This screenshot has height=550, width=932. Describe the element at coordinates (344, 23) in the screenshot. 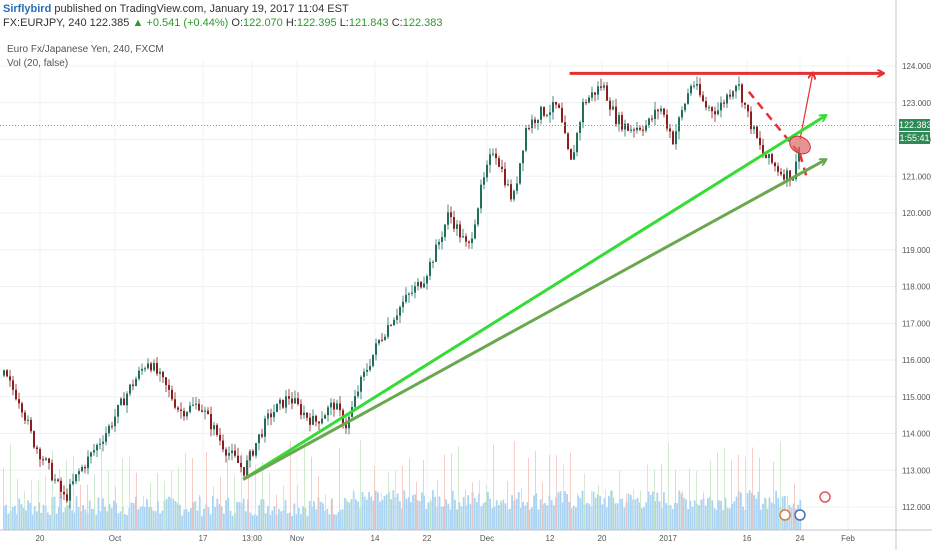

I see `low-label: L:` at that location.